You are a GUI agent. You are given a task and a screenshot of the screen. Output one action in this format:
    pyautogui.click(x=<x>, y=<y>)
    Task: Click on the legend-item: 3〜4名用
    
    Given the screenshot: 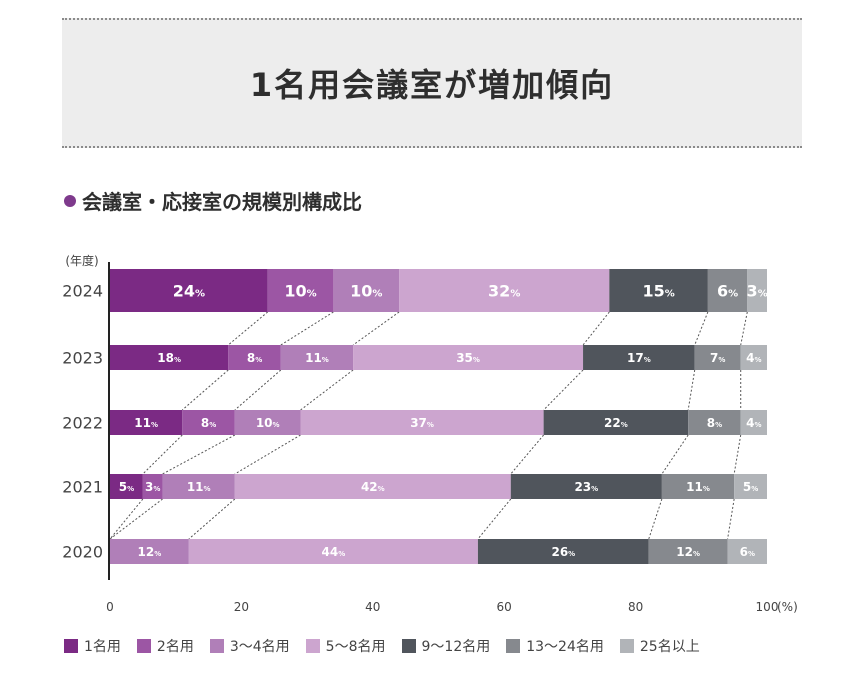 What is the action you would take?
    pyautogui.click(x=249, y=646)
    